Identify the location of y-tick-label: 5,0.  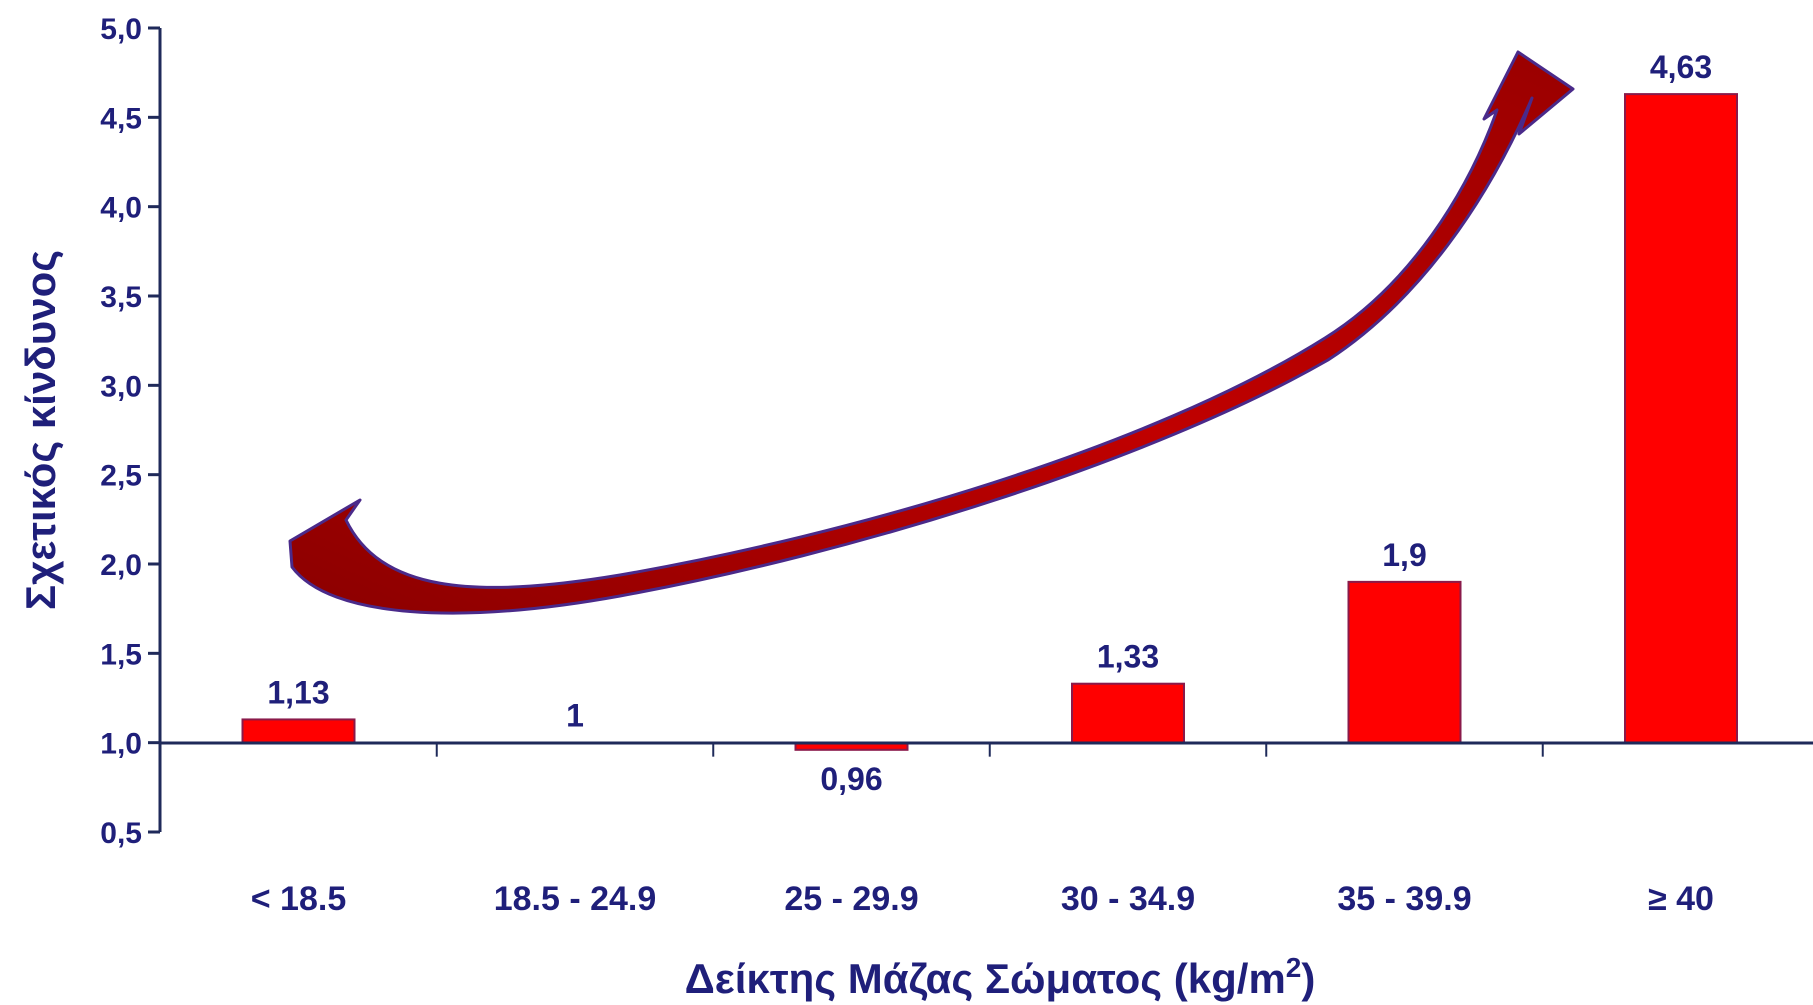
(121, 29).